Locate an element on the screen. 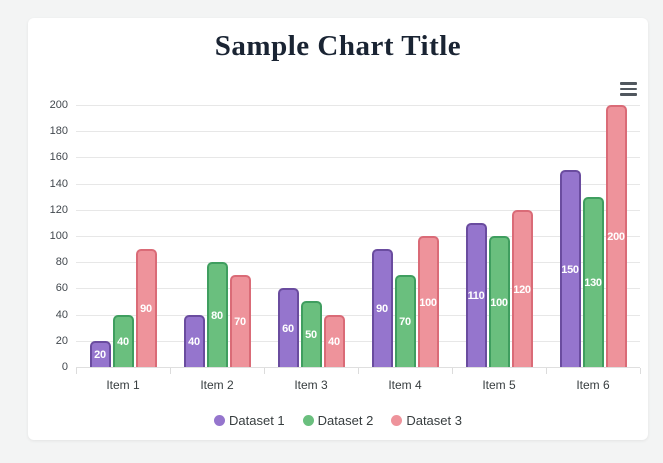 The image size is (663, 463). bar-value-label: 130 is located at coordinates (593, 283).